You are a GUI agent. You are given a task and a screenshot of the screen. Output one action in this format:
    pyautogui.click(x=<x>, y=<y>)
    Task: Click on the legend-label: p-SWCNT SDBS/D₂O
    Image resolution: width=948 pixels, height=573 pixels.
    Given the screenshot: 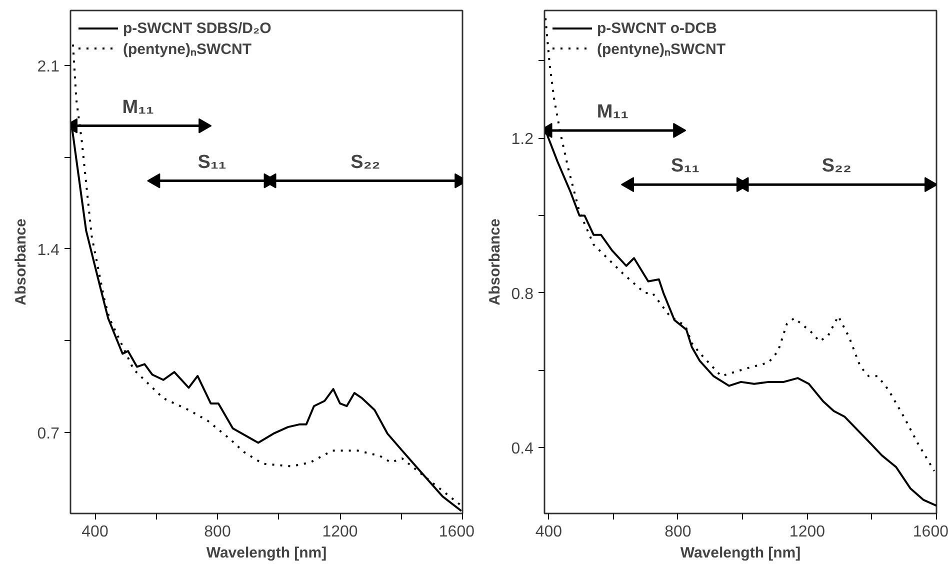 What is the action you would take?
    pyautogui.click(x=197, y=28)
    